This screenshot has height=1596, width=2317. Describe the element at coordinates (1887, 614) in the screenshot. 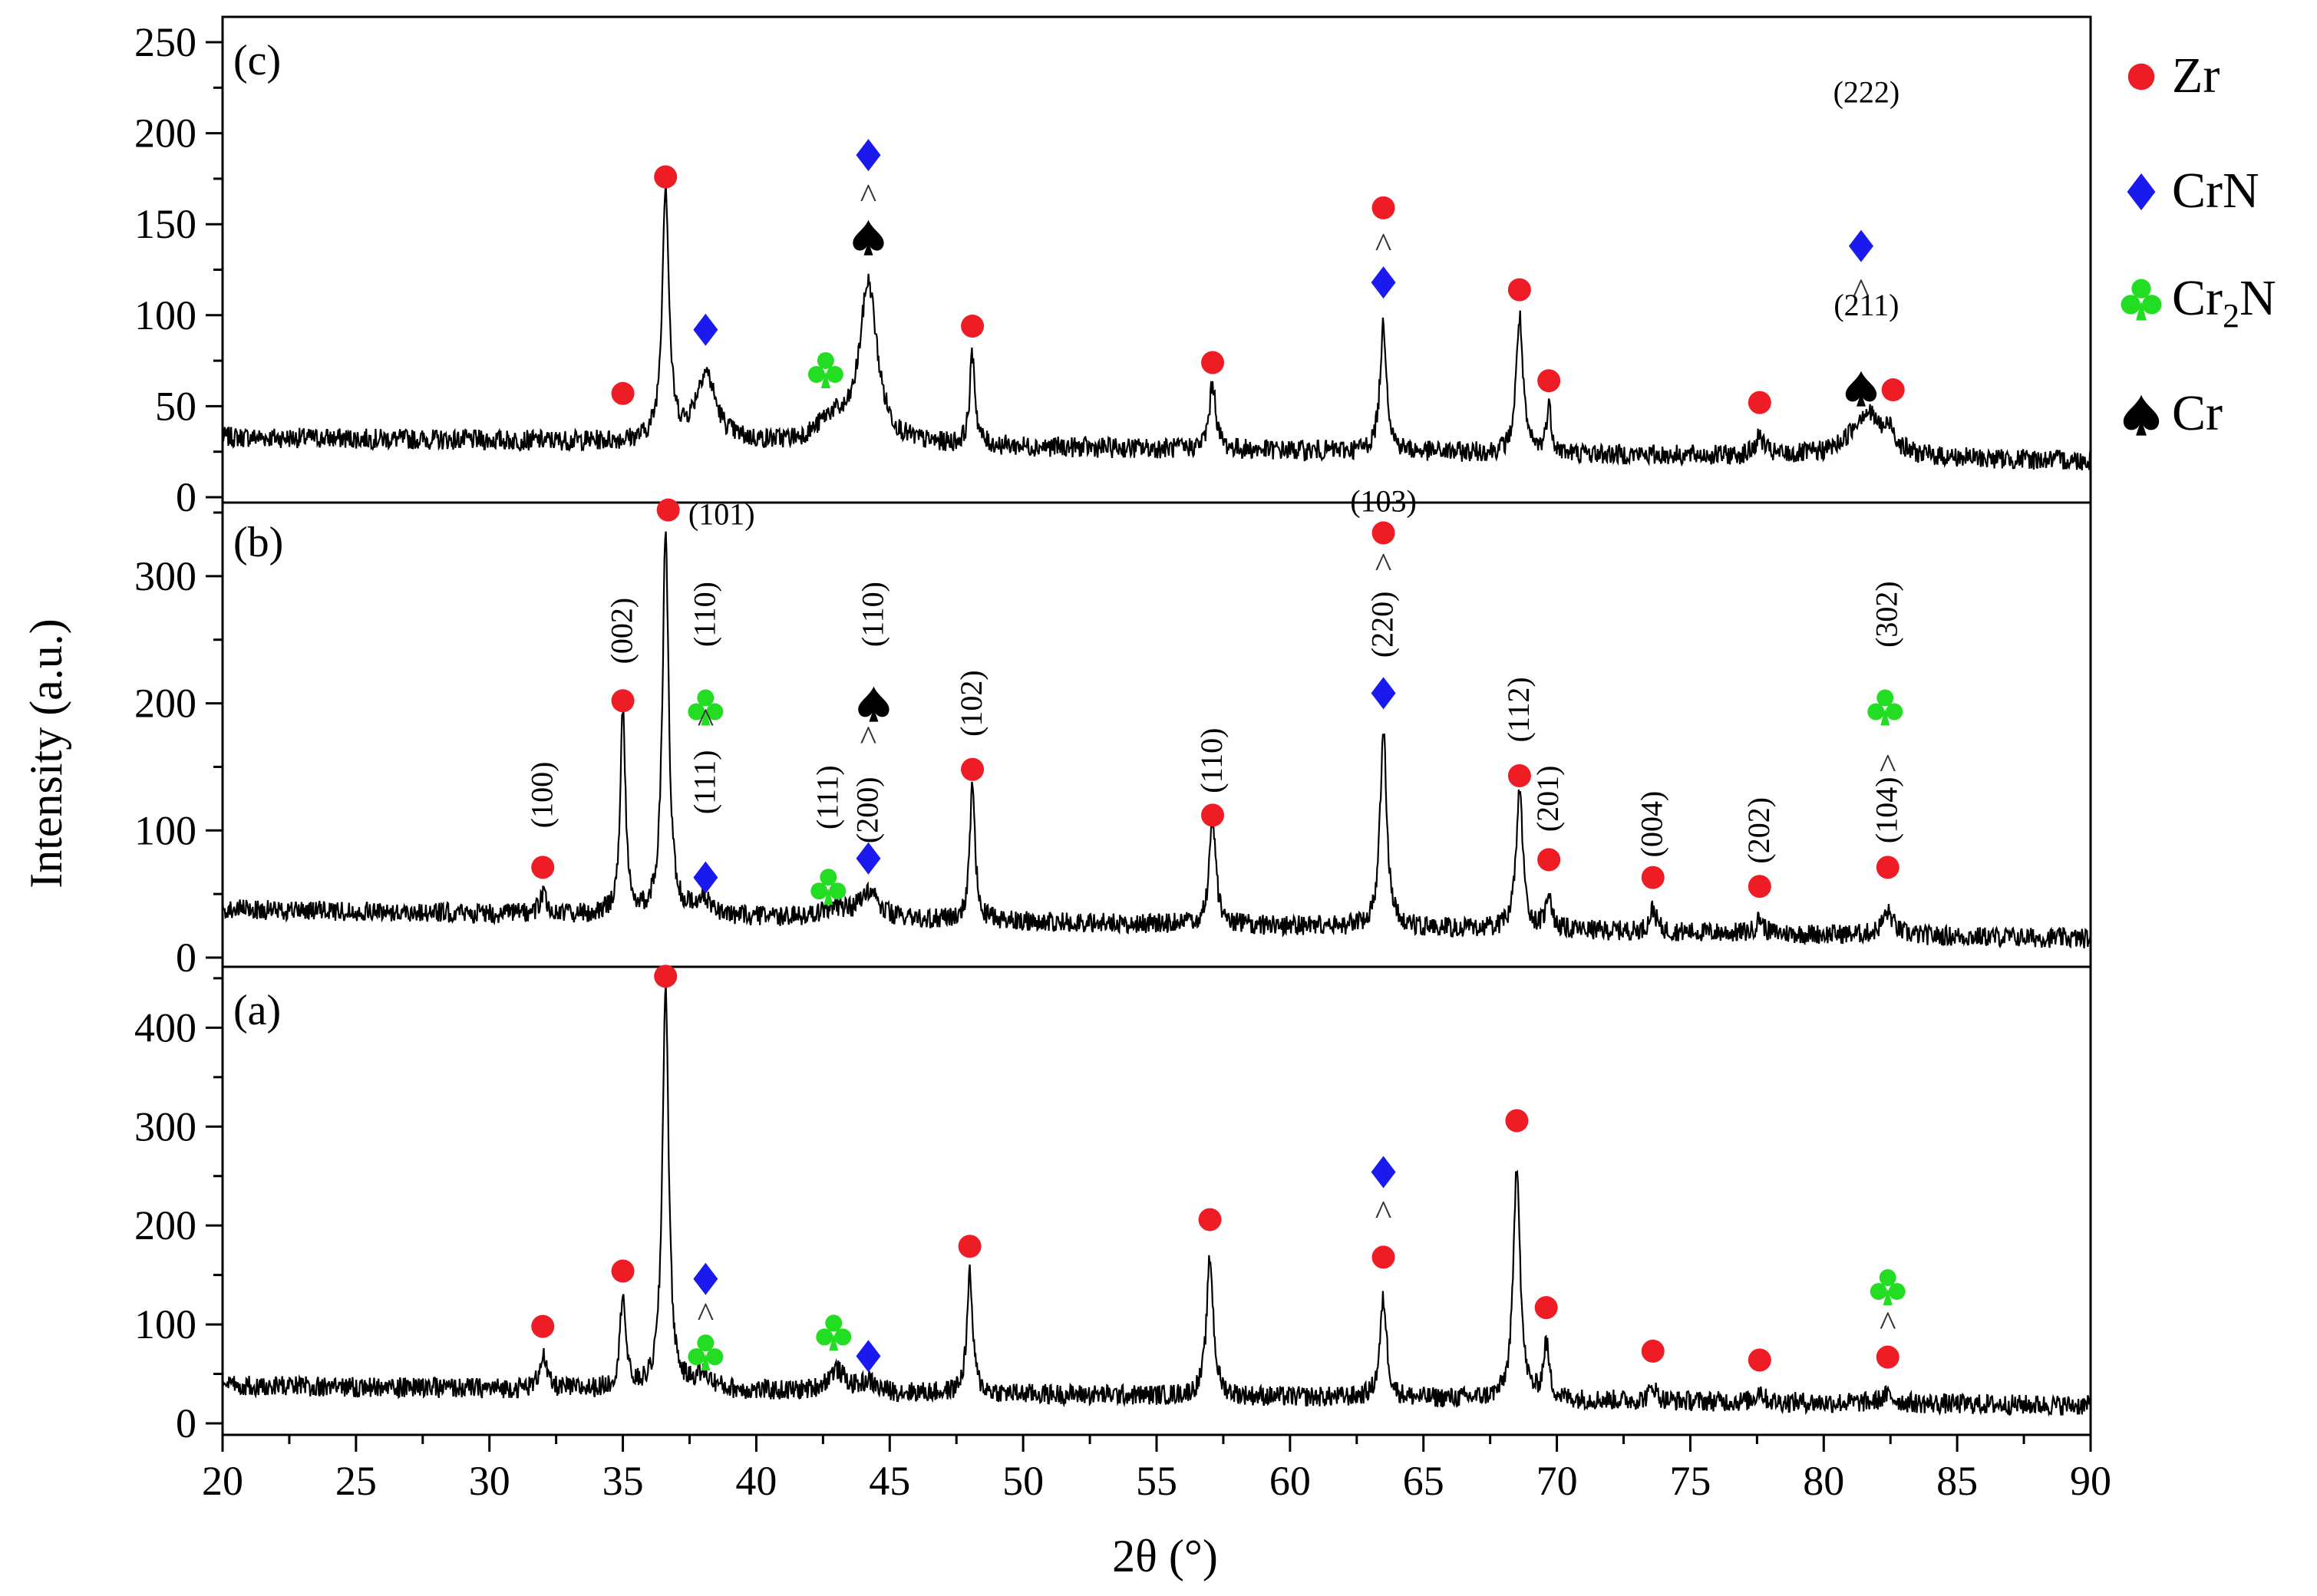

I see `hkl-label: (302)` at that location.